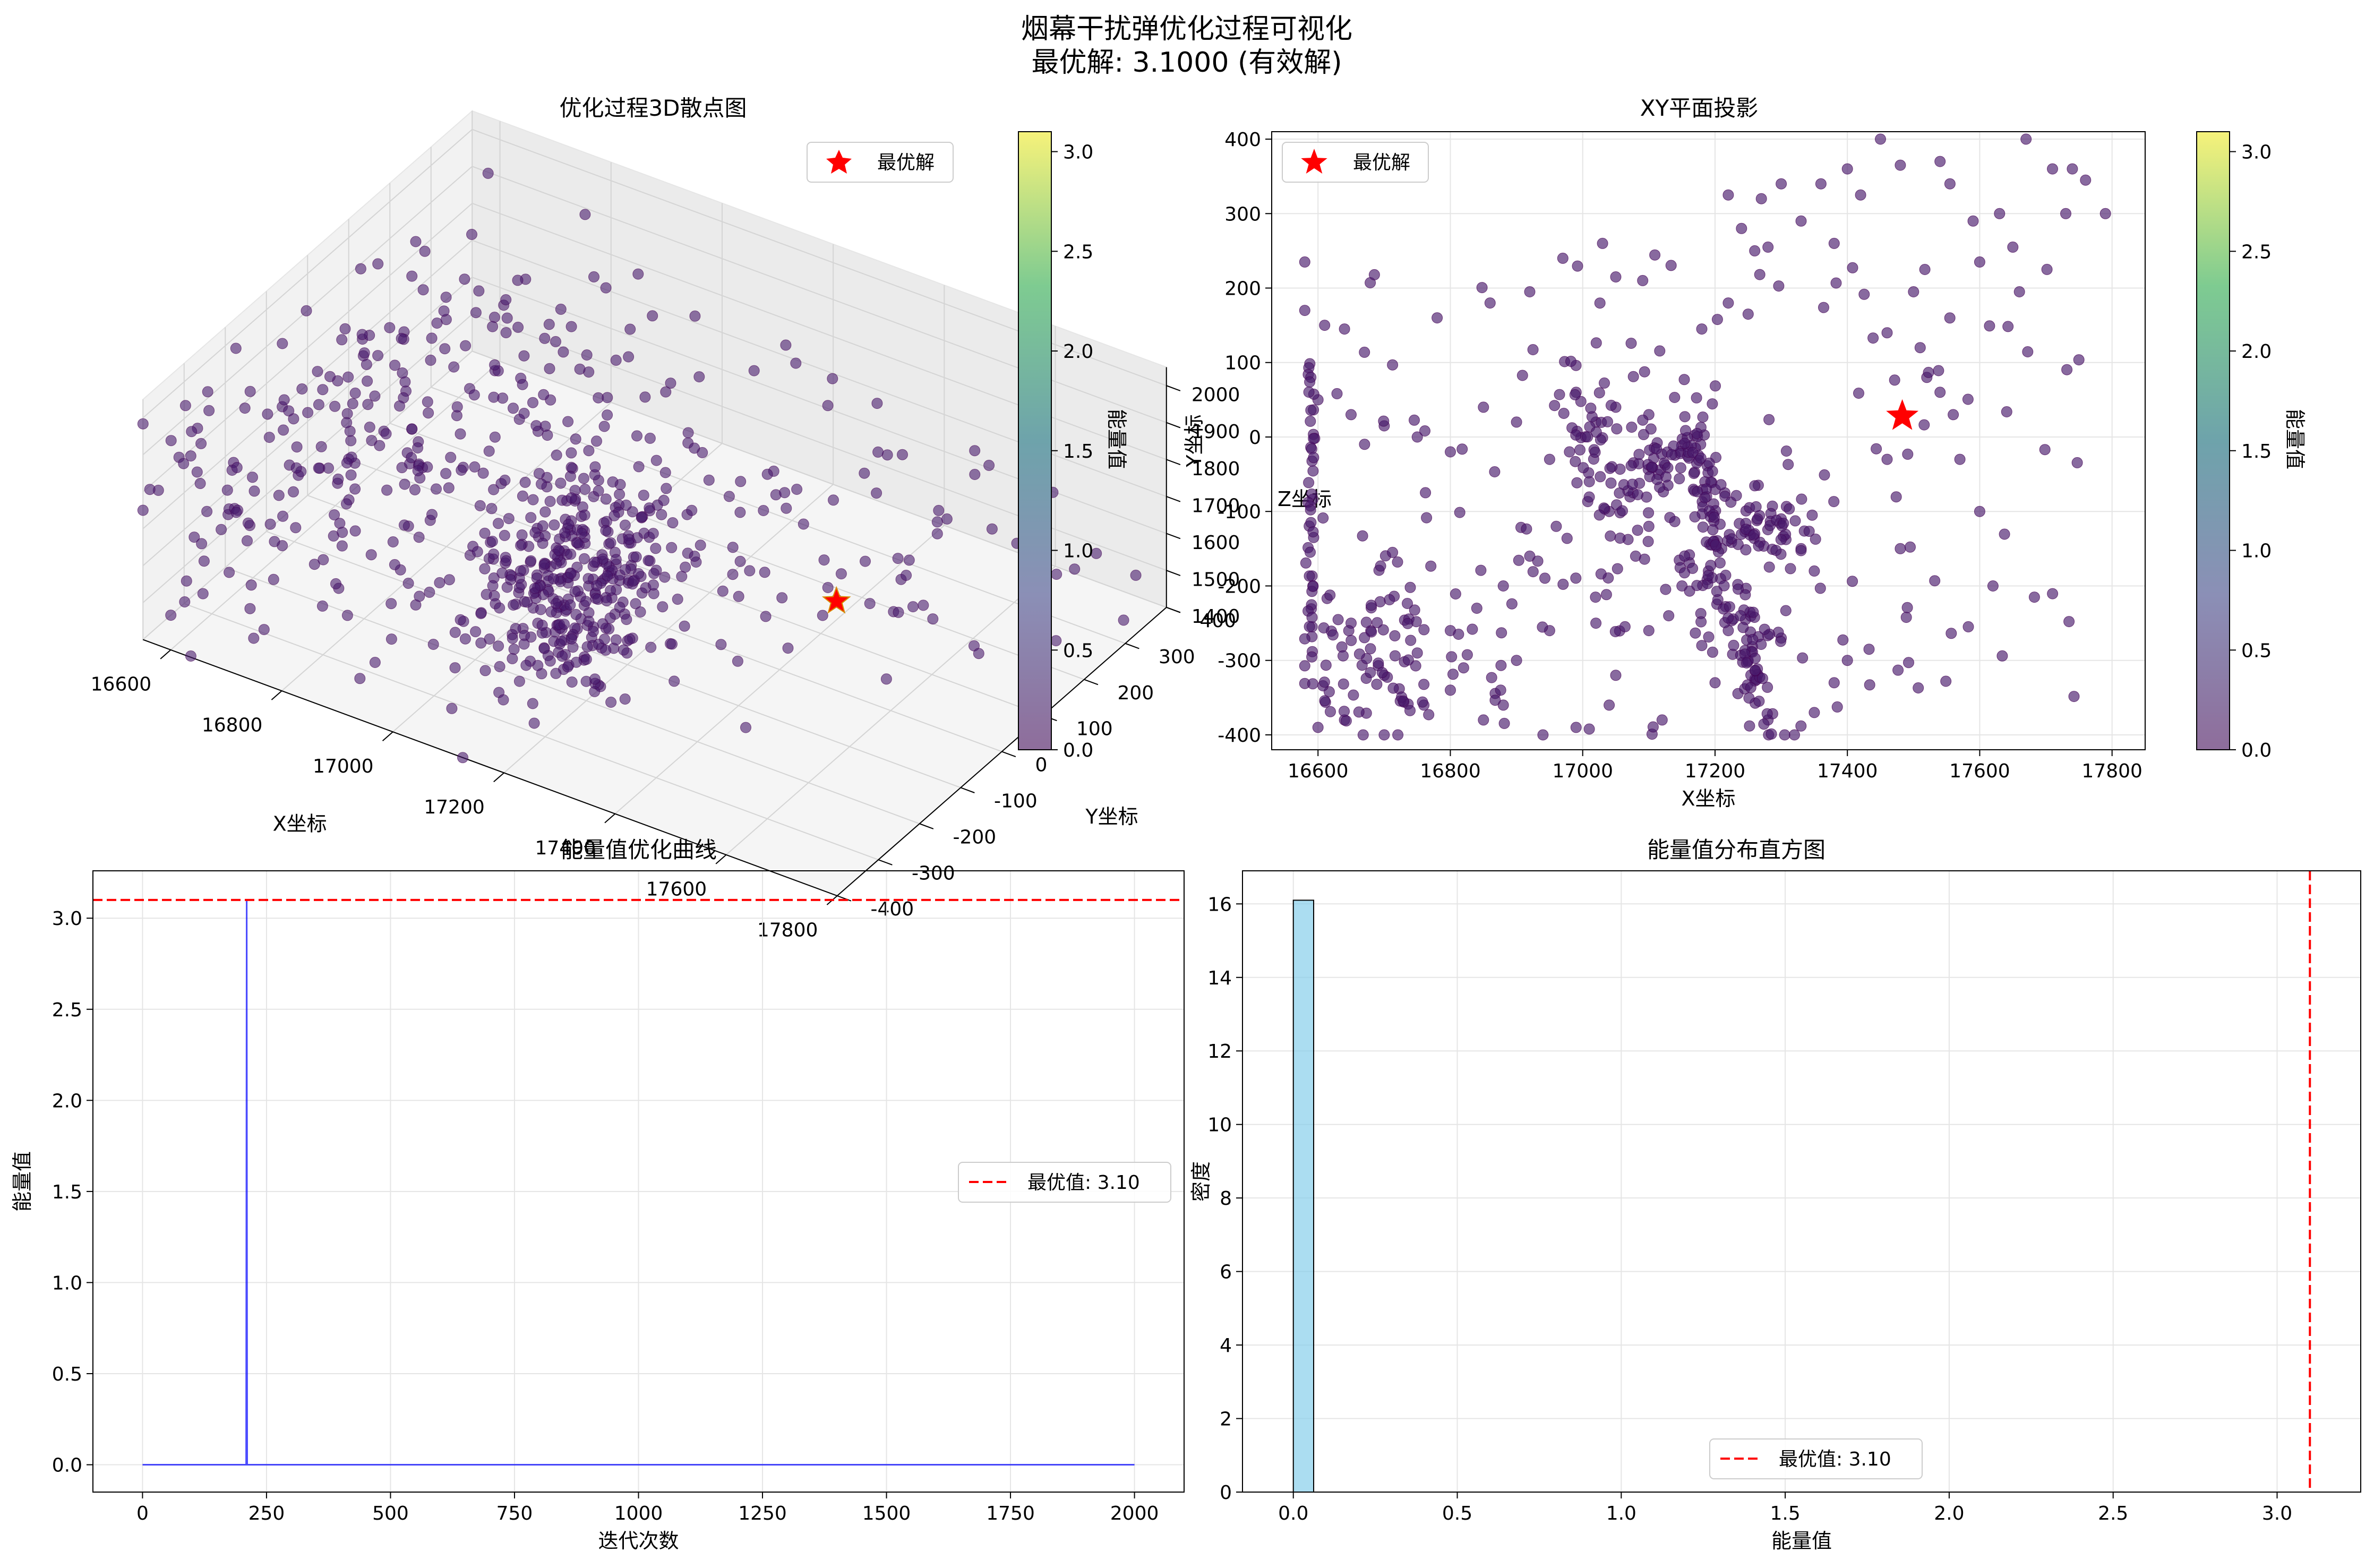 The width and height of the screenshot is (2374, 1568). What do you see at coordinates (307, 273) in the screenshot?
I see `gridline-side-z` at bounding box center [307, 273].